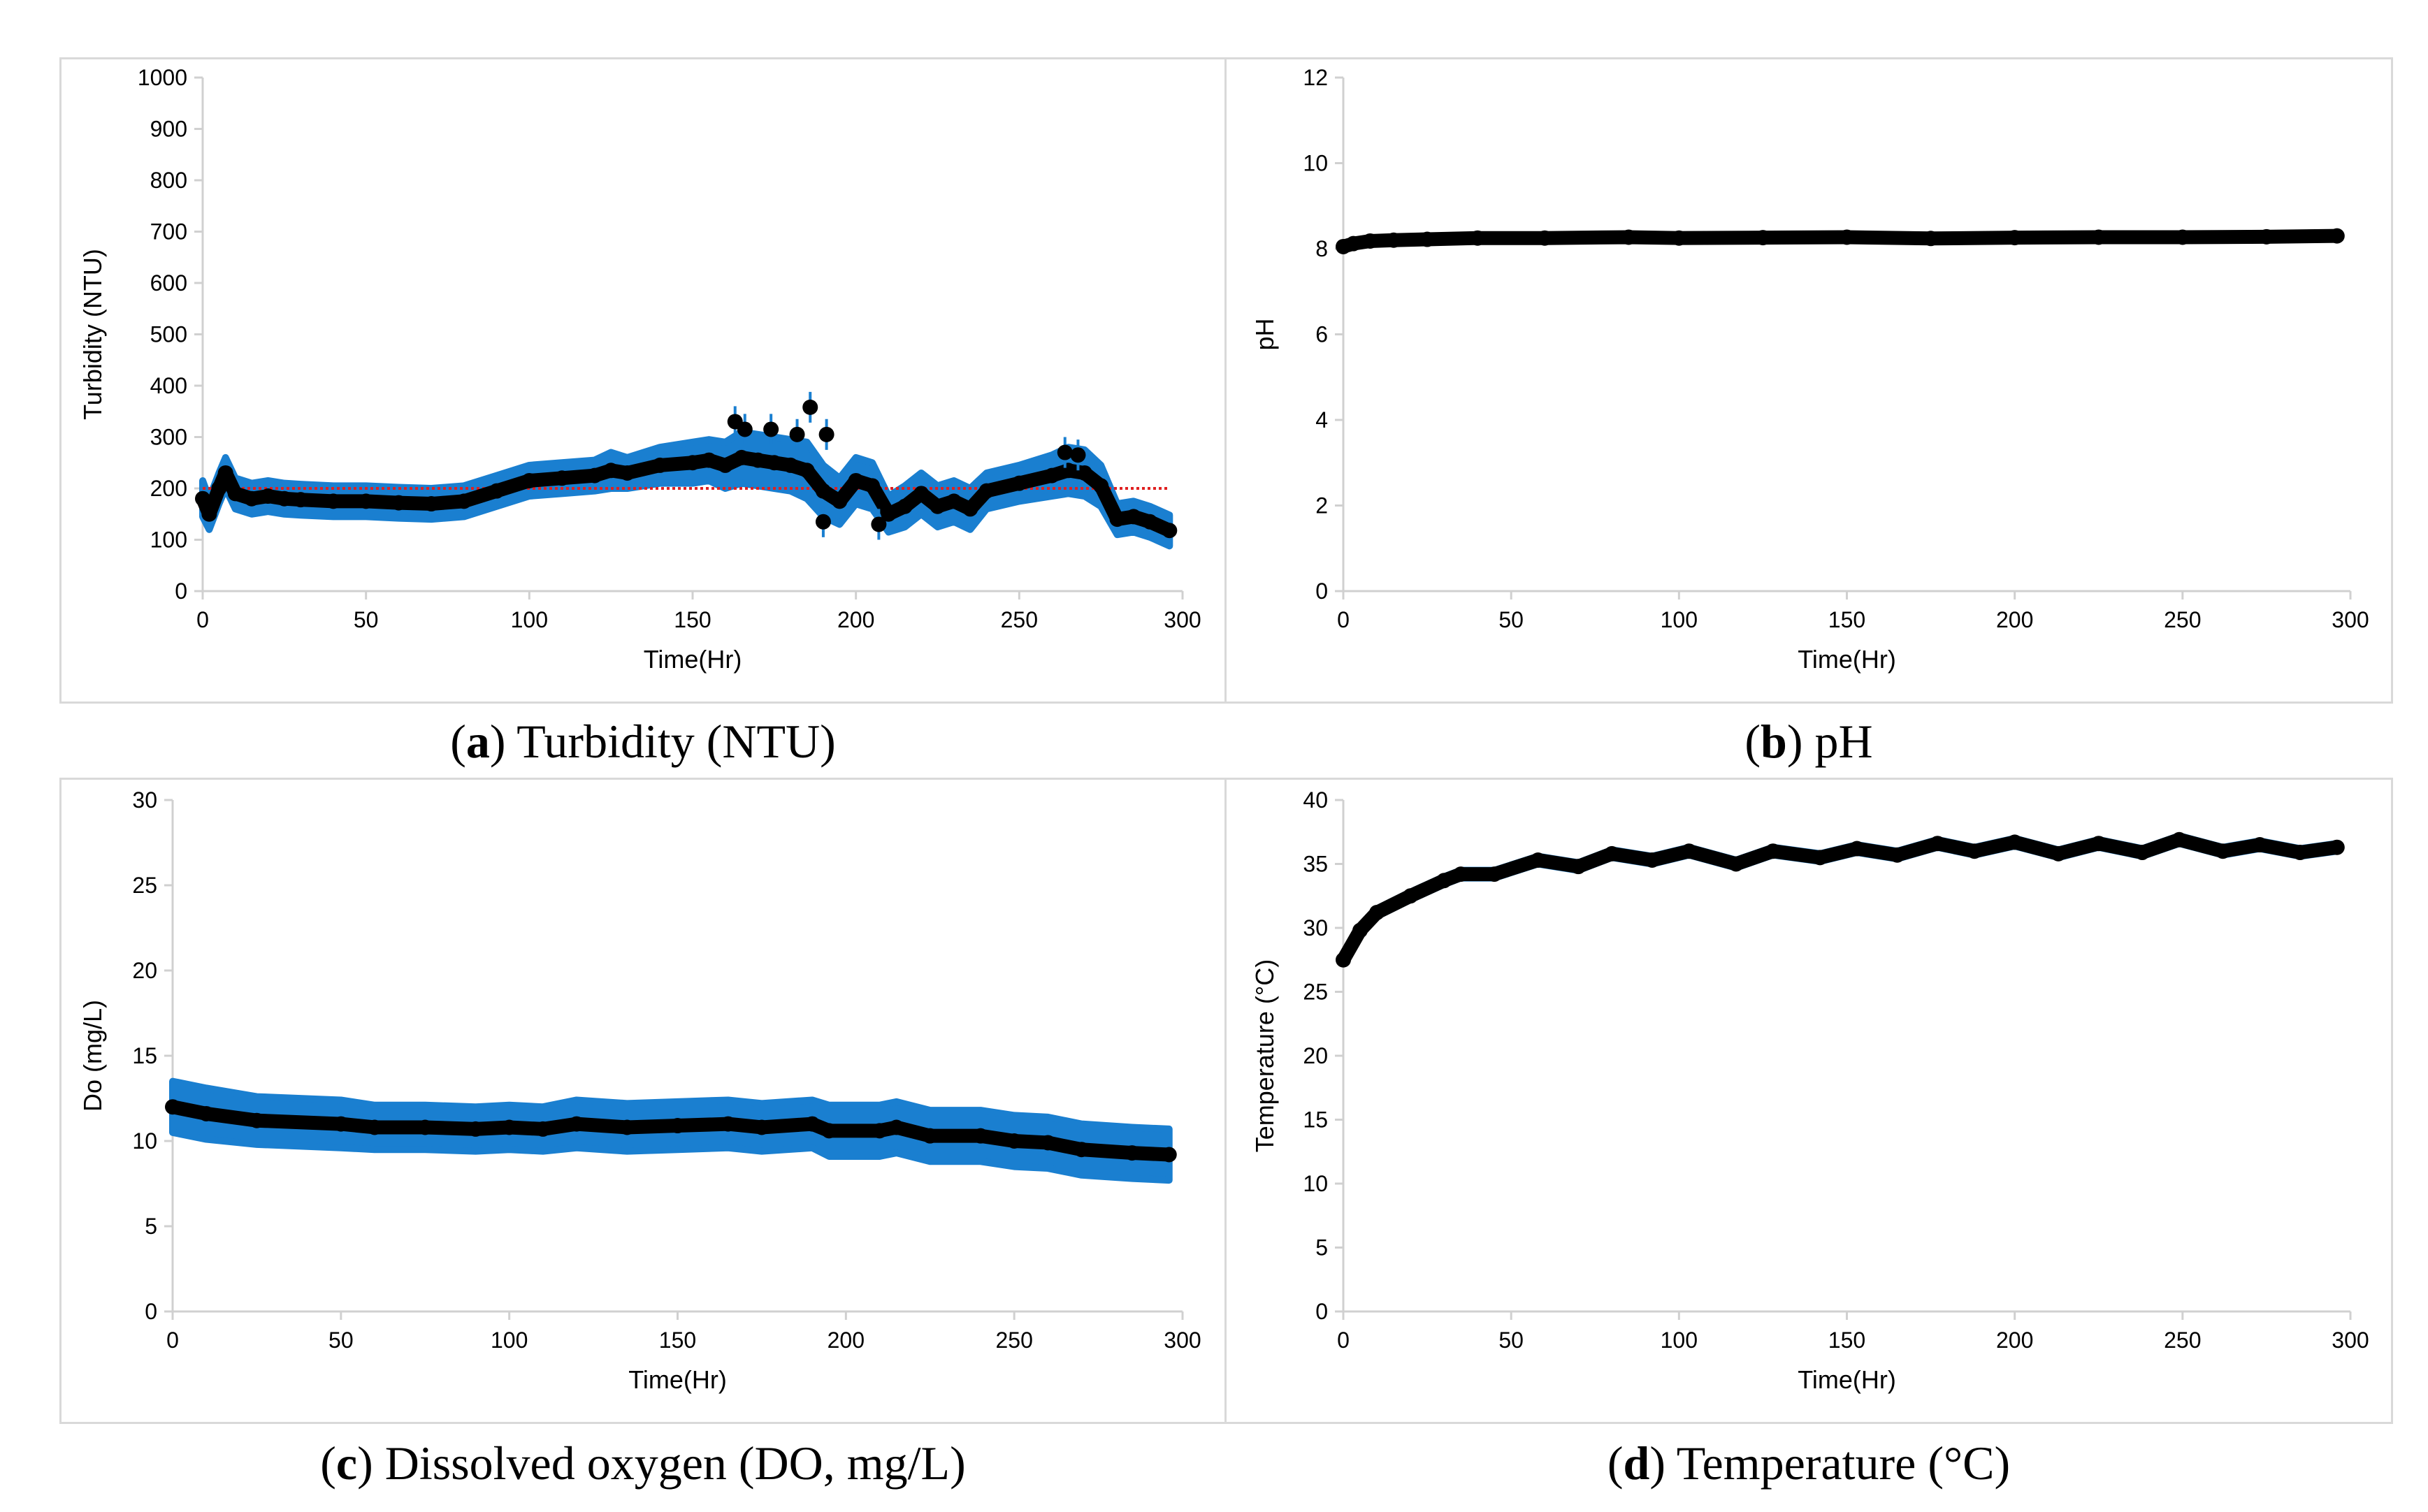  What do you see at coordinates (530, 619) in the screenshot?
I see `x-tick-label: 100` at bounding box center [530, 619].